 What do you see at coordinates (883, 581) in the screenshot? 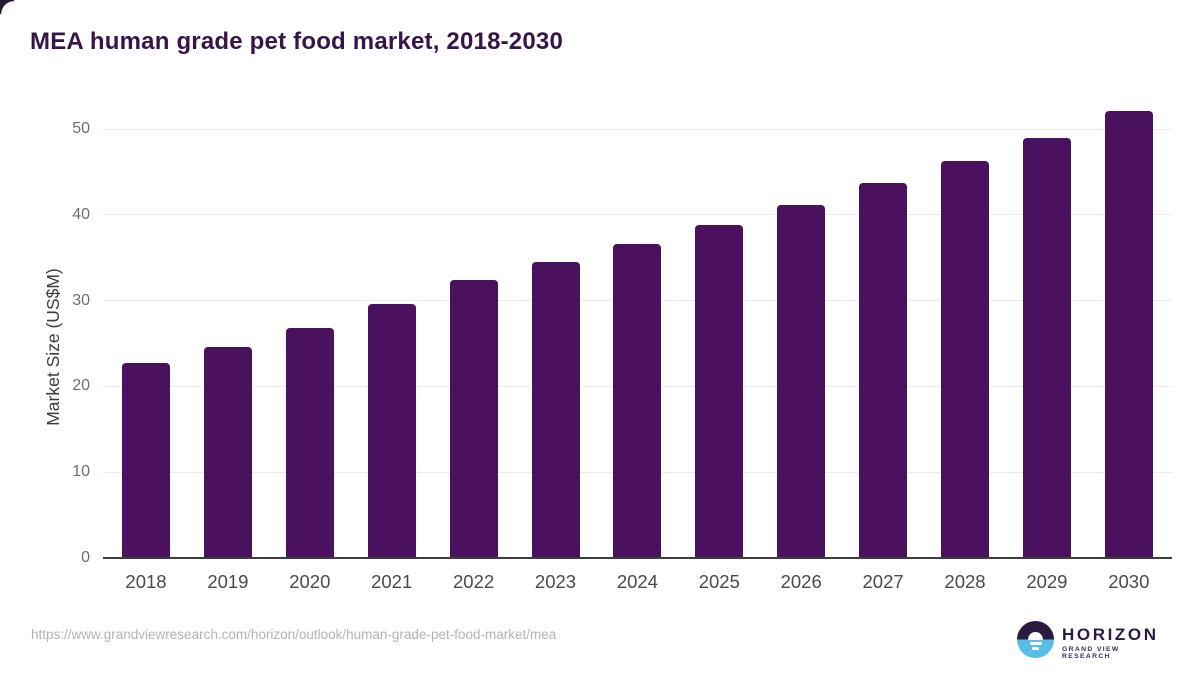
I see `x-tick-label-2027: 2027` at bounding box center [883, 581].